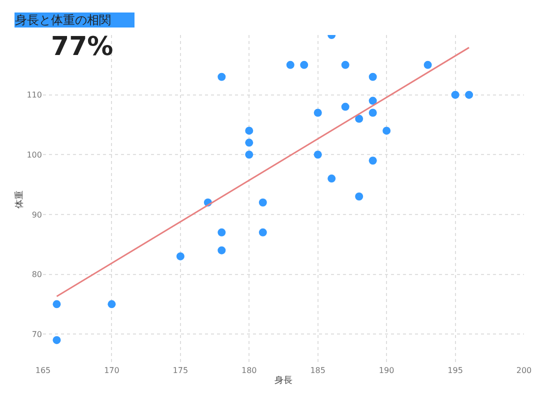  What do you see at coordinates (34, 95) in the screenshot?
I see `y-tick-label: 110` at bounding box center [34, 95].